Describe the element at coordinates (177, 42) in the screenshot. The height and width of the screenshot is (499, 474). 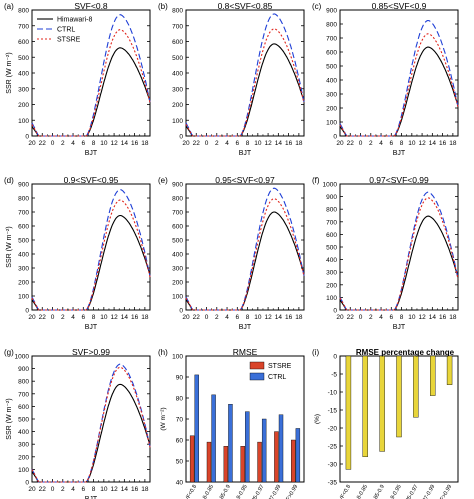
I see `y-tick-label: 600` at that location.